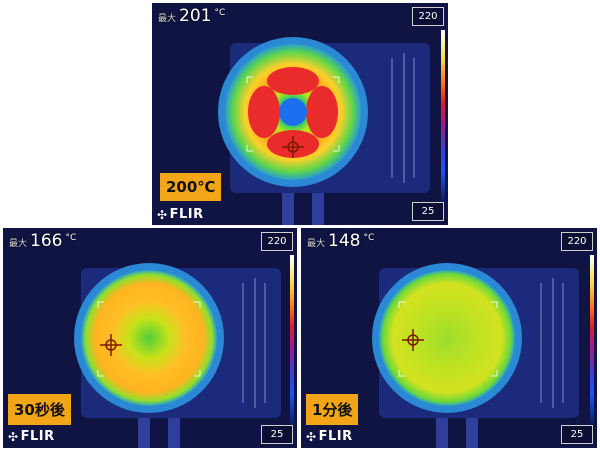 Image resolution: width=600 pixels, height=451 pixels. What do you see at coordinates (195, 16) in the screenshot?
I see `max-value: 201` at bounding box center [195, 16].